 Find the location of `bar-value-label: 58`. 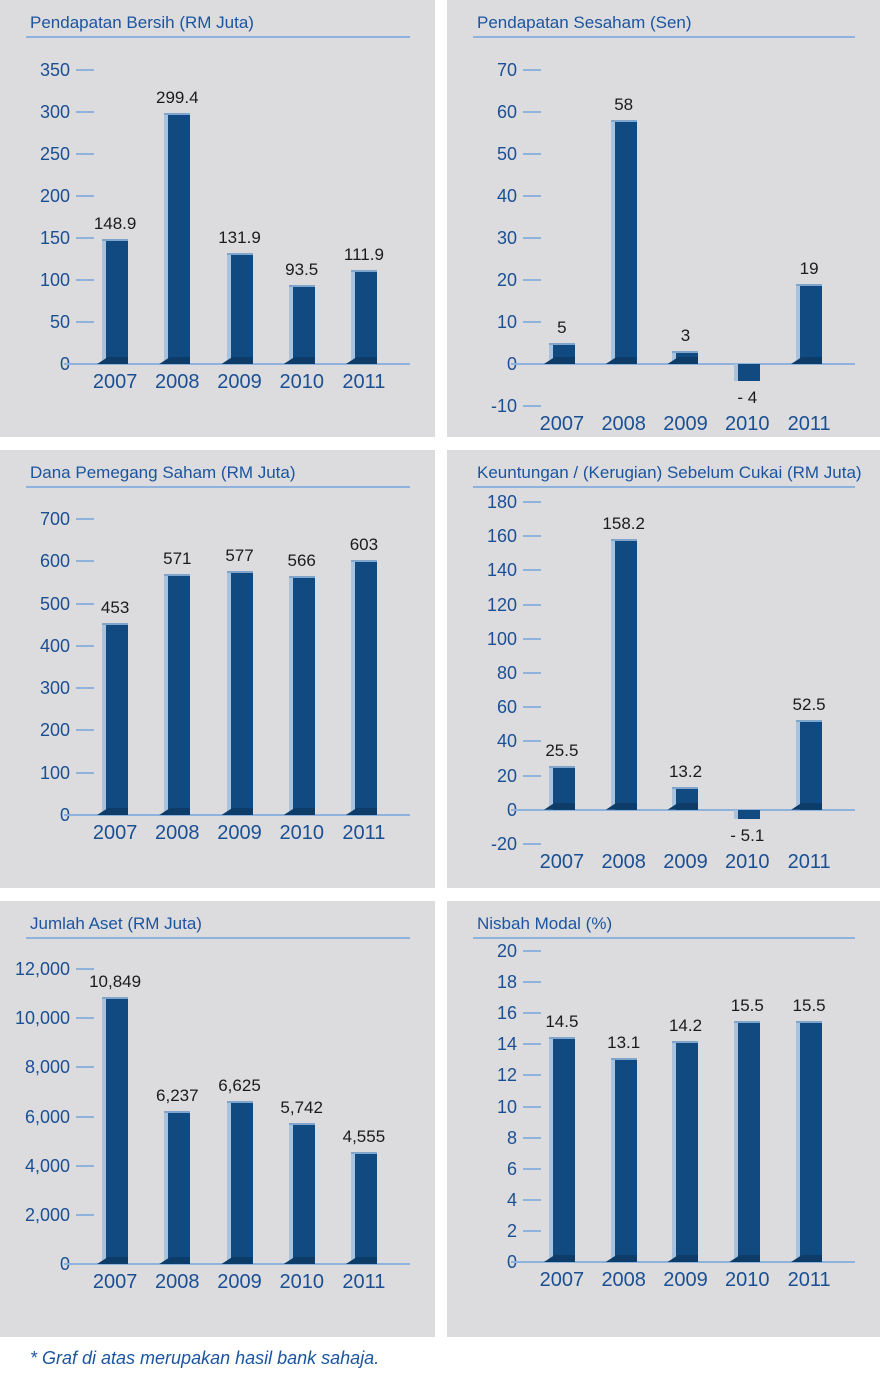

bar-value-label: 58 is located at coordinates (624, 105).